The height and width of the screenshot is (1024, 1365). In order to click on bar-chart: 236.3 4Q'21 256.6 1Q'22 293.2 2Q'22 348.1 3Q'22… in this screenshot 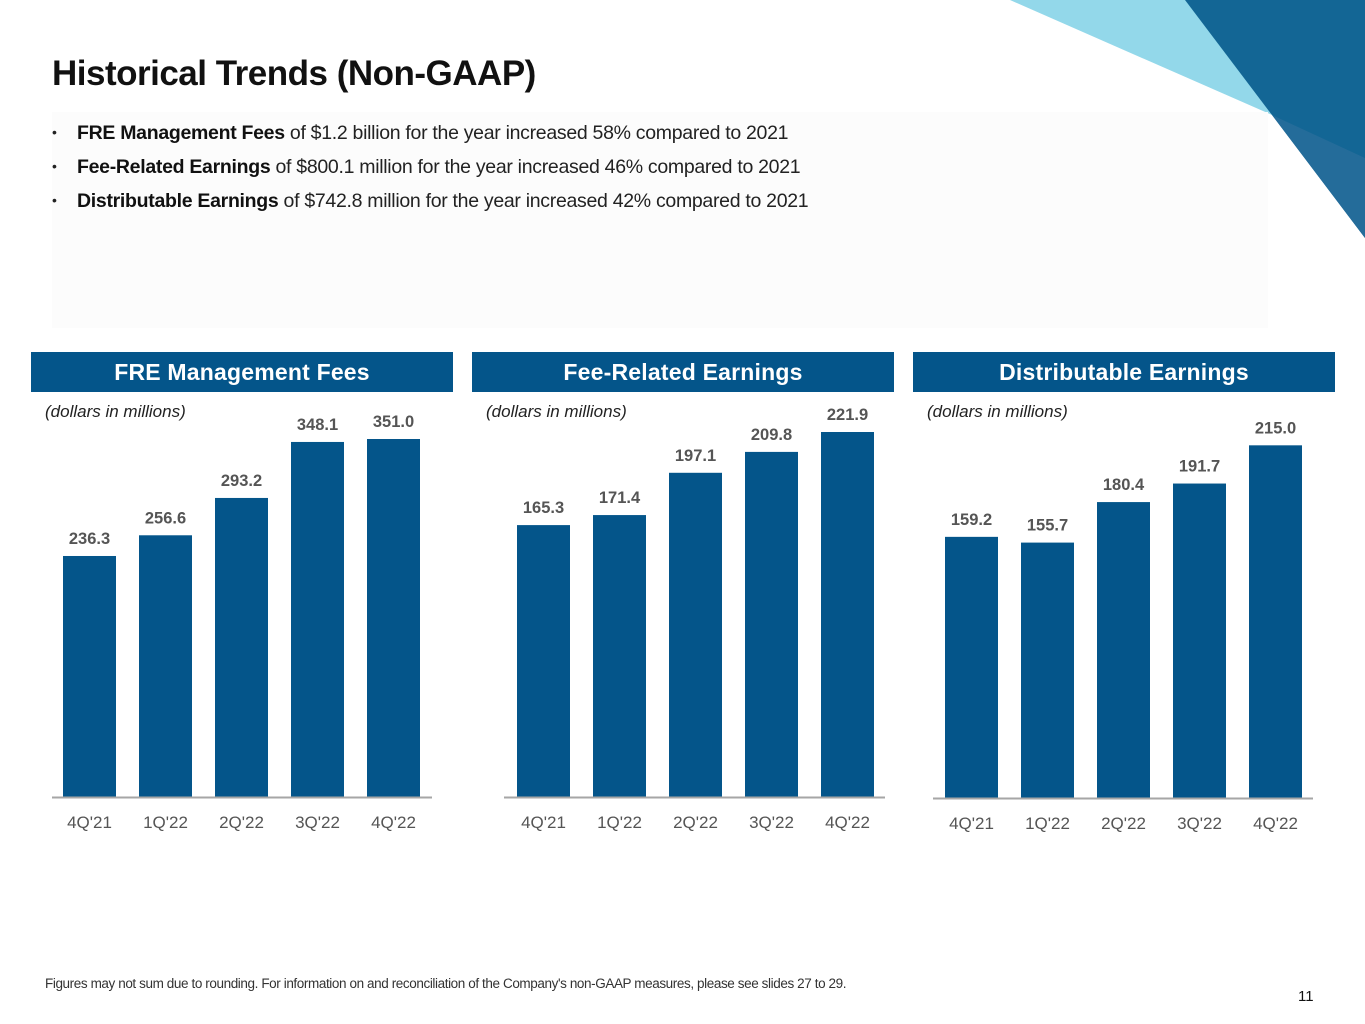, I will do `click(242, 622)`.